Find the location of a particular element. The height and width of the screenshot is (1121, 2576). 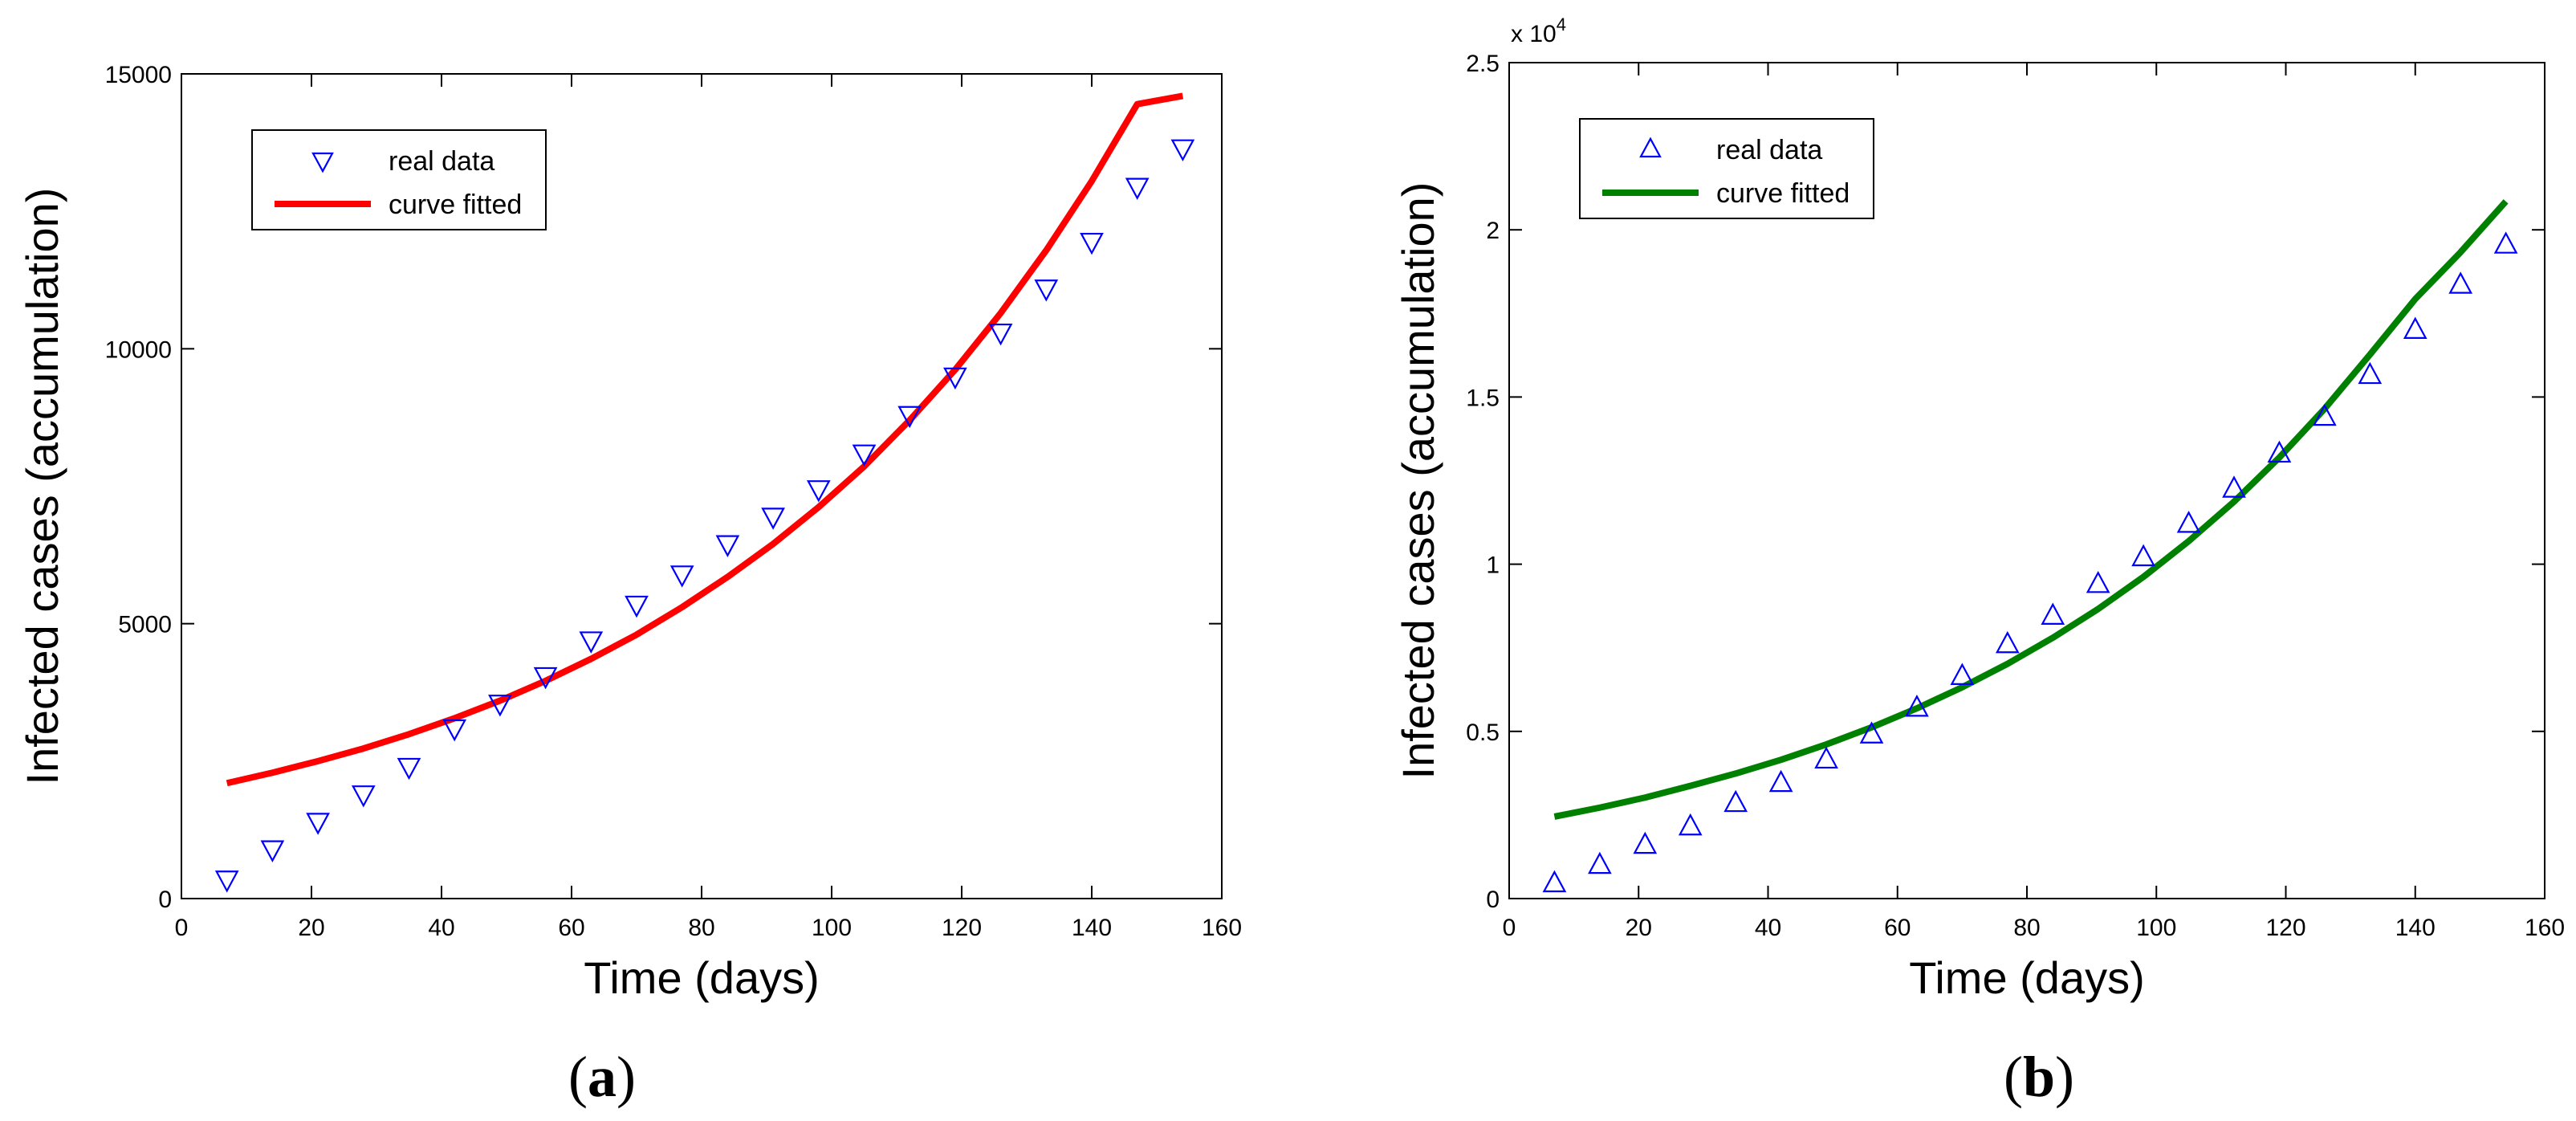

y-exponent-power: 4 is located at coordinates (1561, 25).